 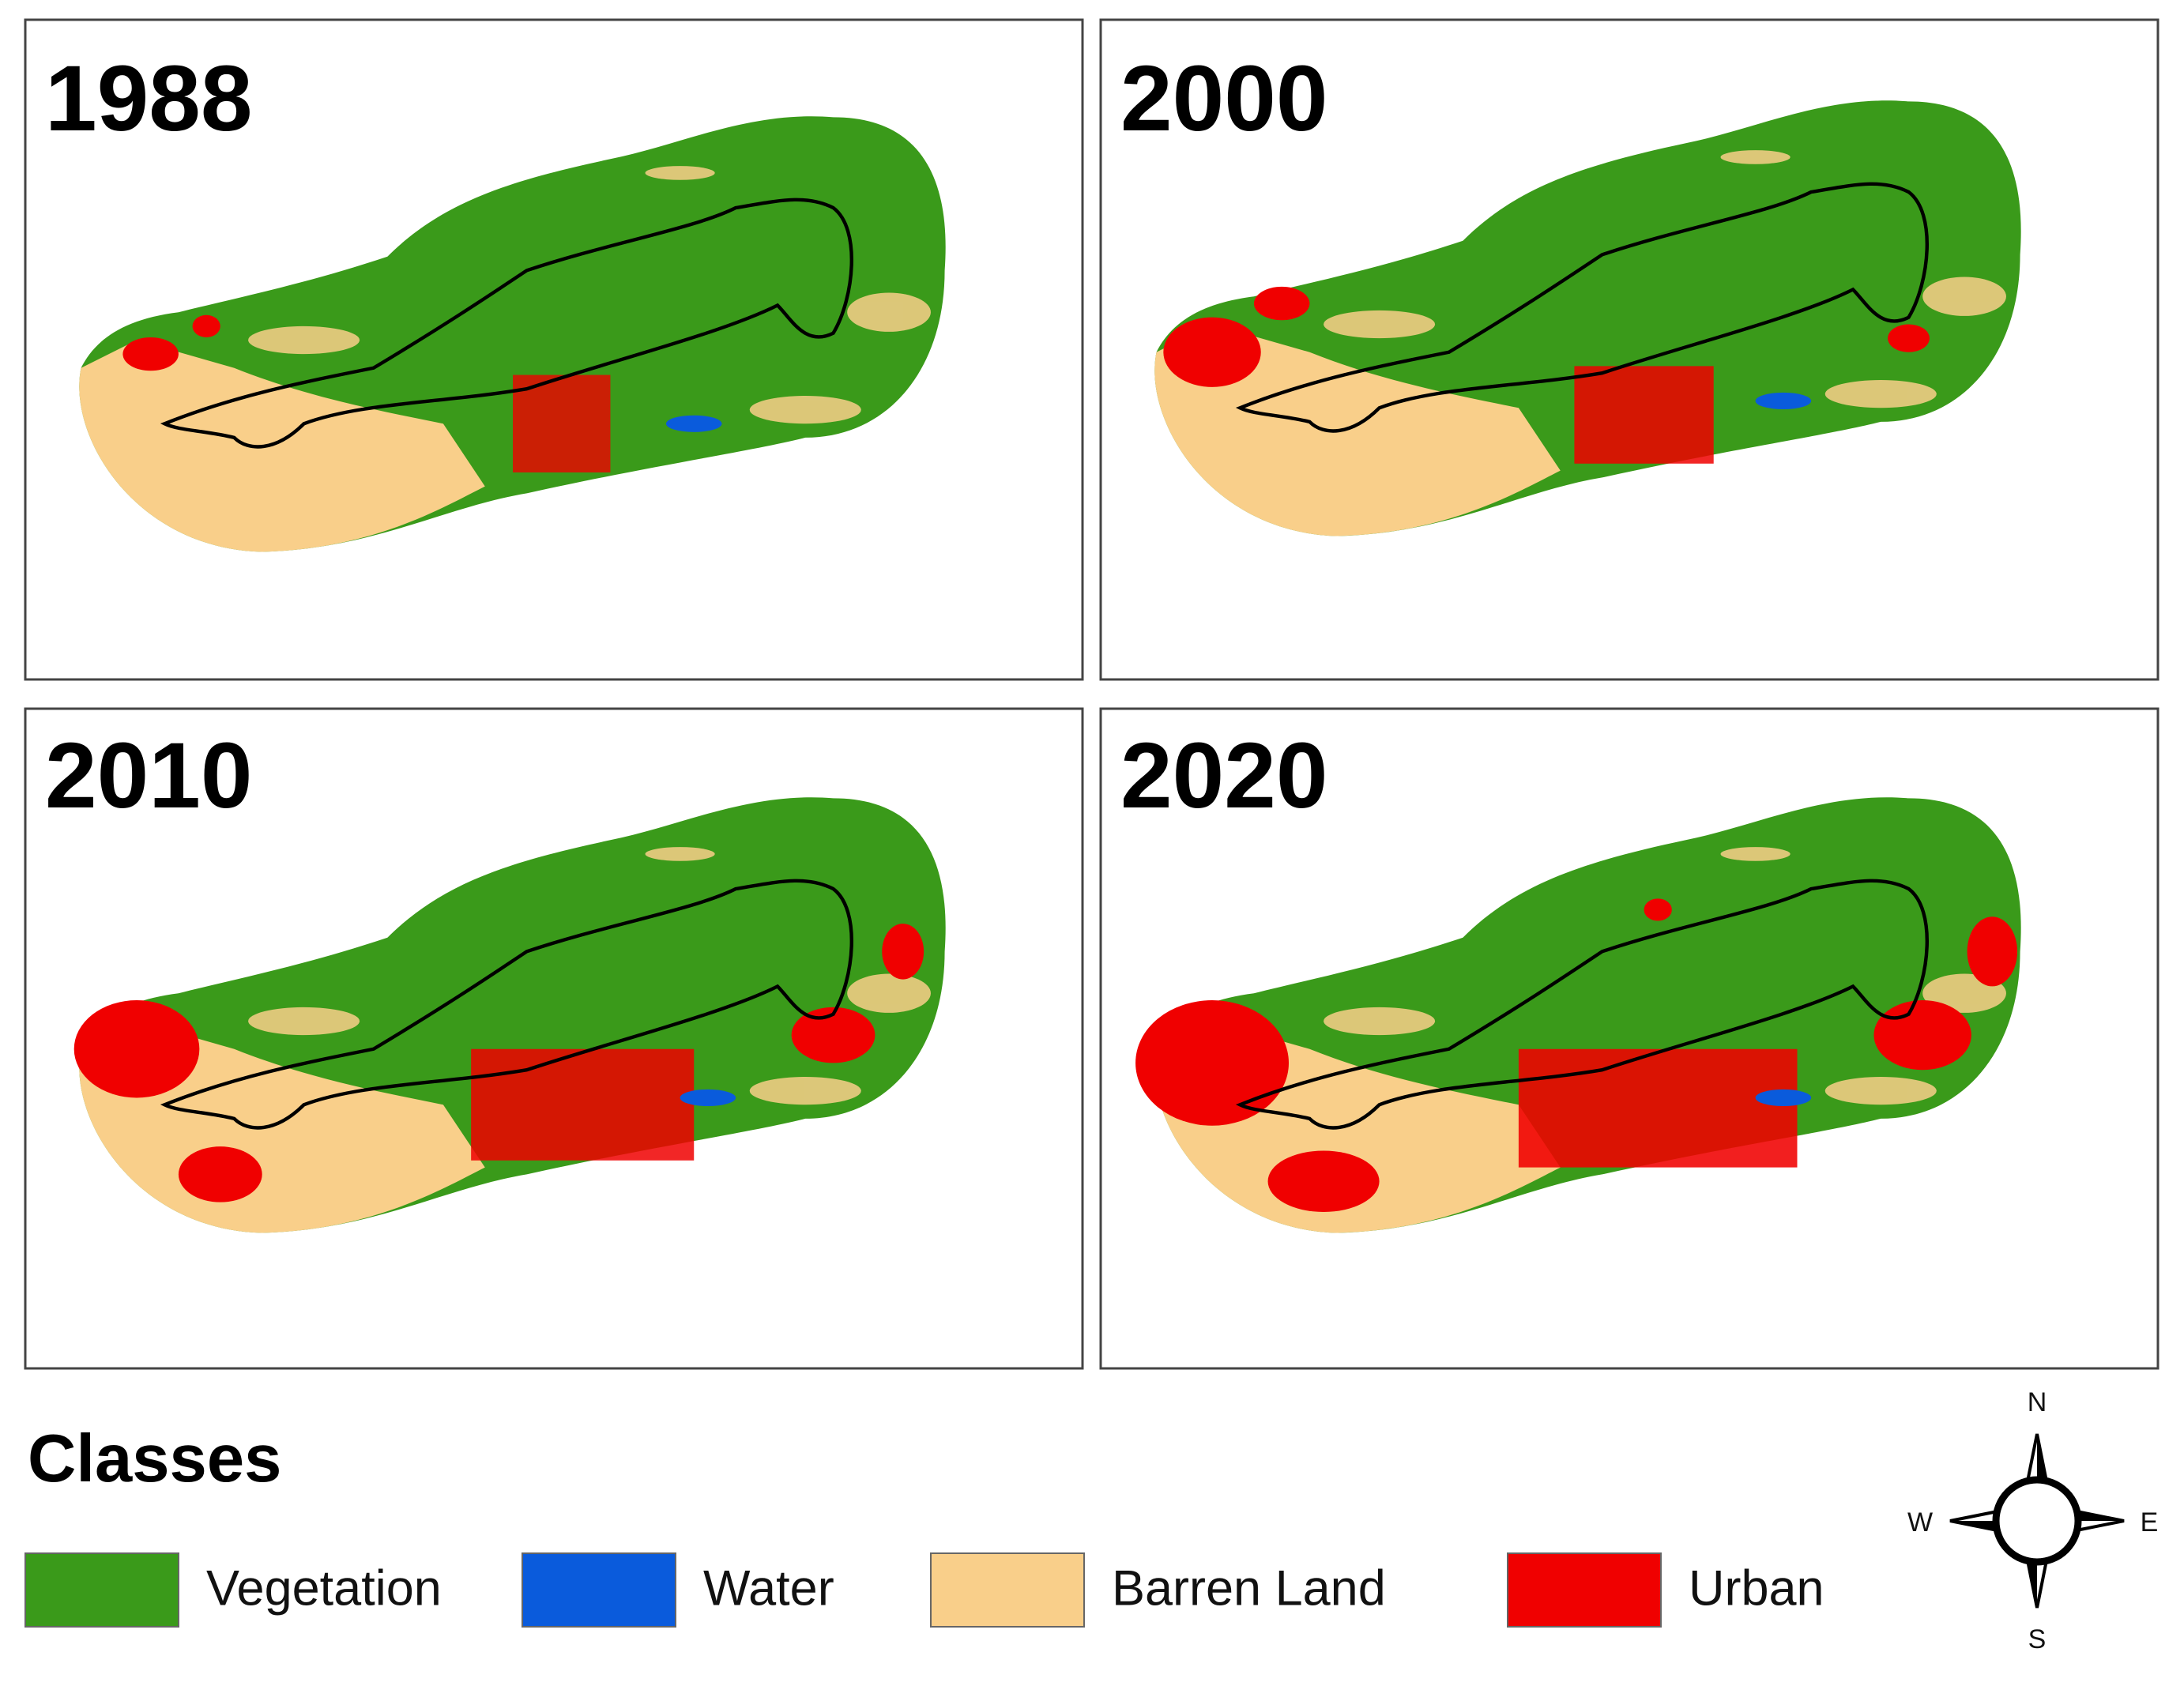 I want to click on legend-label: Vegetation, so click(x=324, y=1588).